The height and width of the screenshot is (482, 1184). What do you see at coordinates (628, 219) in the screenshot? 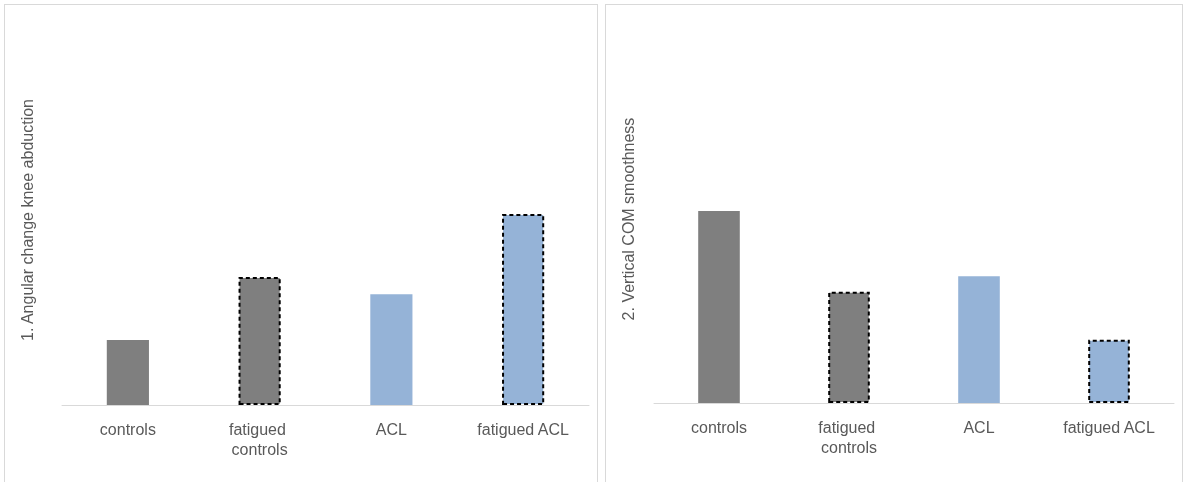
I see `y-axis-title: 2. Vertical COM smoothness` at bounding box center [628, 219].